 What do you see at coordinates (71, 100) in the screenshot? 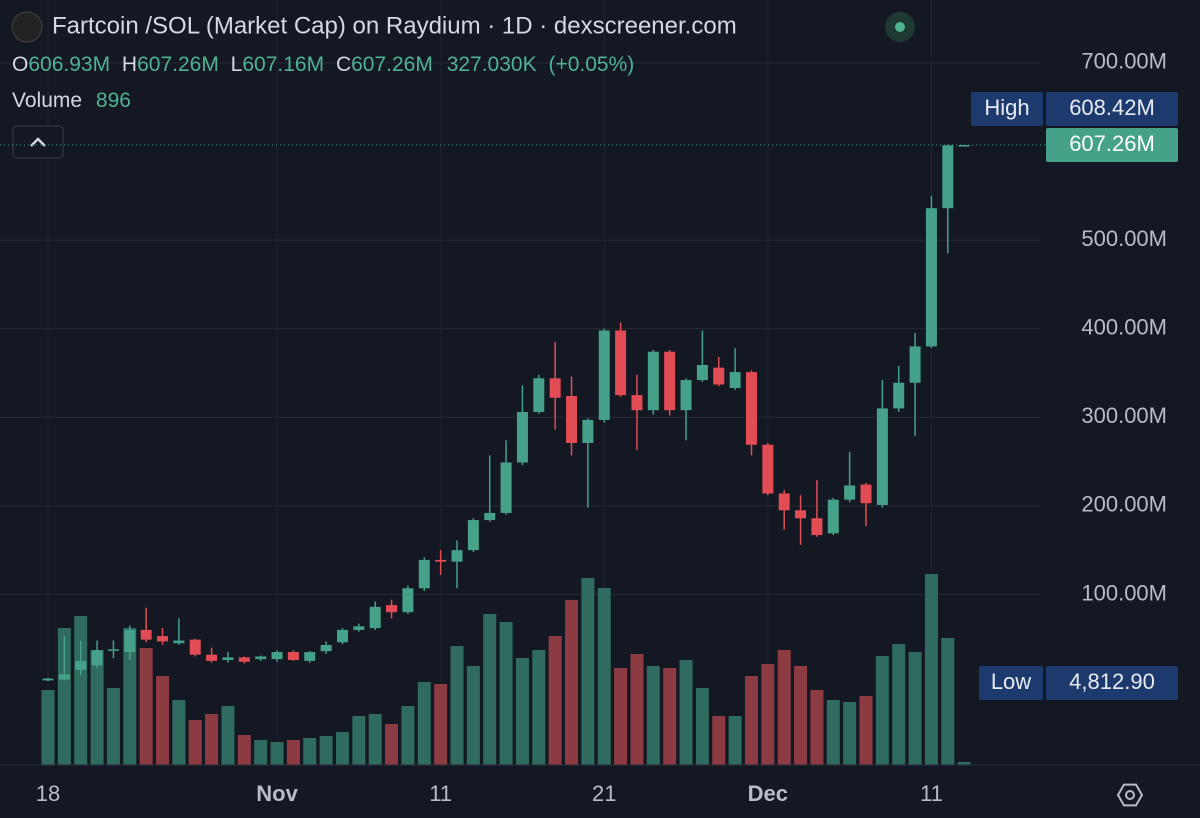
I see `volume-header: Volume 896` at bounding box center [71, 100].